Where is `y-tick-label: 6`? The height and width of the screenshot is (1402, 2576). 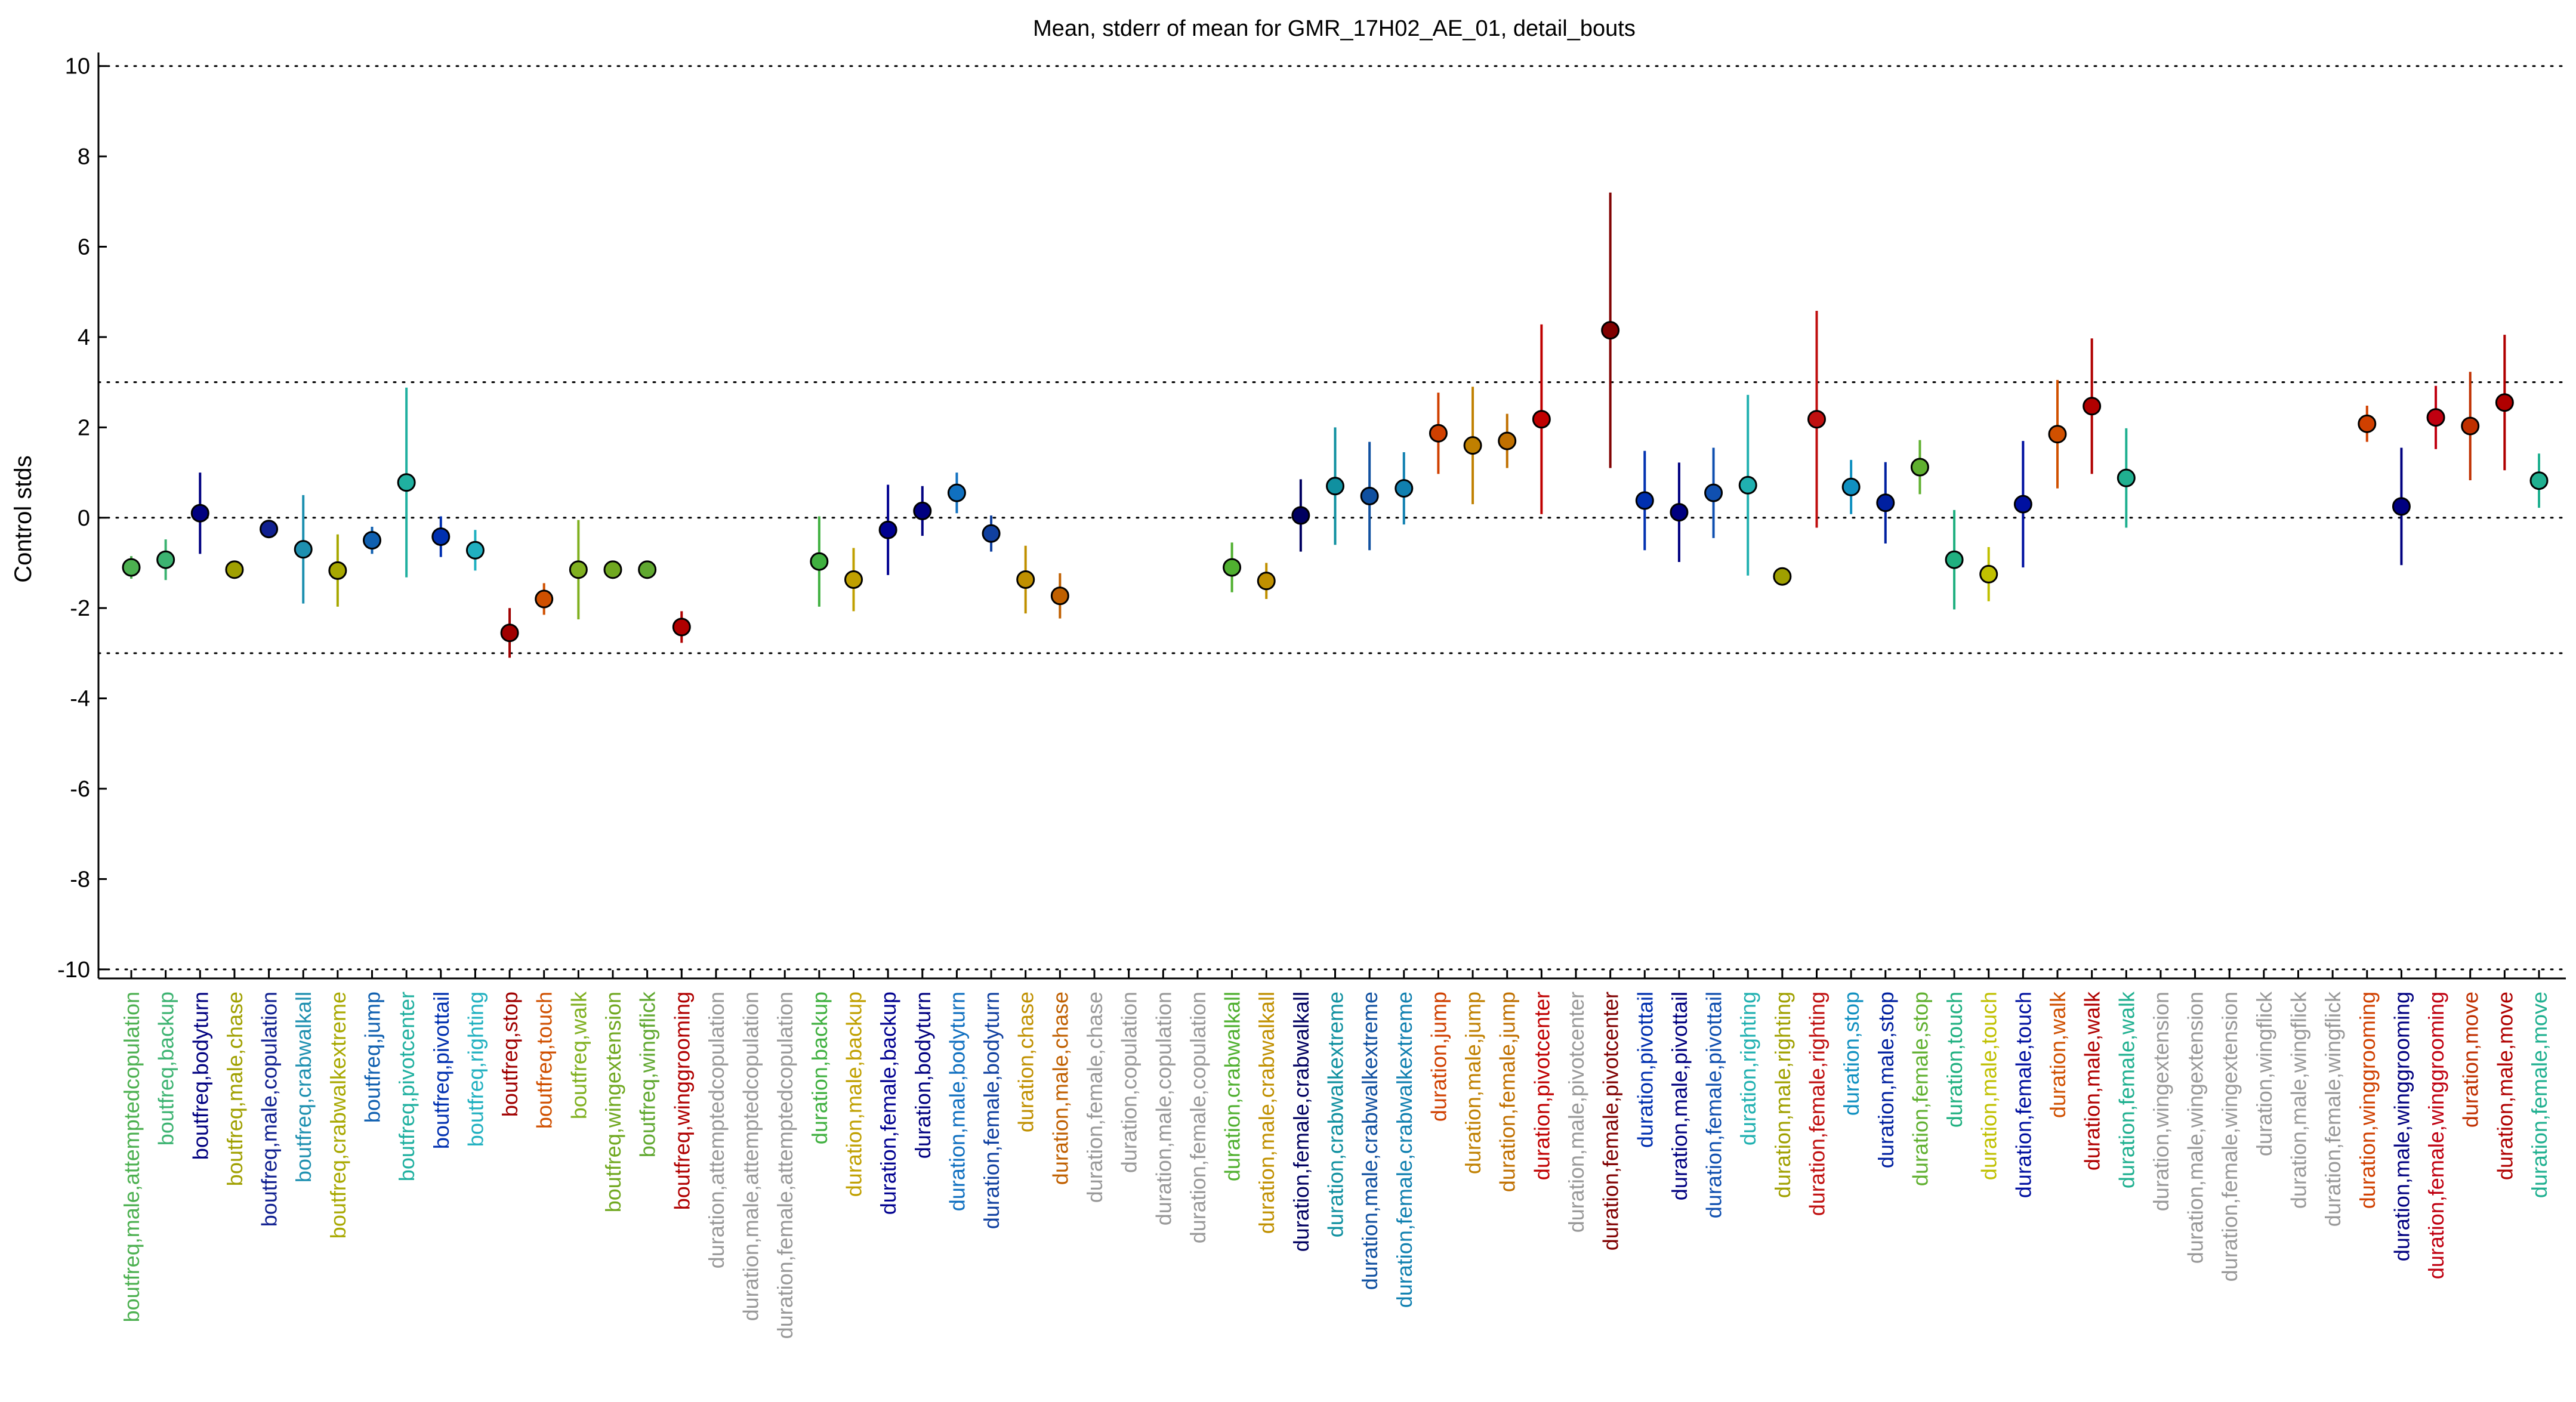
y-tick-label: 6 is located at coordinates (84, 247).